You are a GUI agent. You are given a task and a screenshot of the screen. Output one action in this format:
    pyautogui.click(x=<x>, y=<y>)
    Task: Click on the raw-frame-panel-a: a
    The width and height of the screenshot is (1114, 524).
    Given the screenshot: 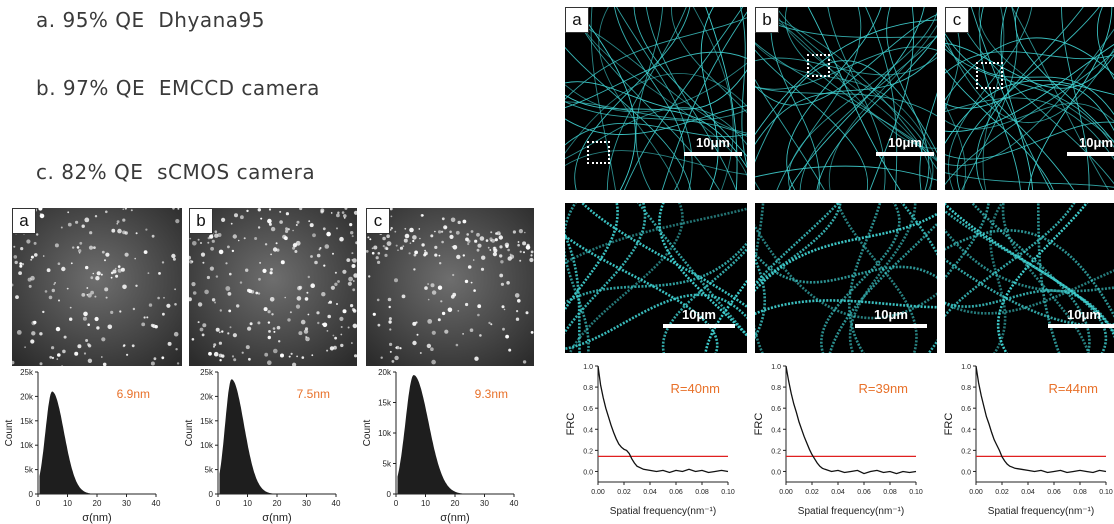 What is the action you would take?
    pyautogui.click(x=97, y=287)
    